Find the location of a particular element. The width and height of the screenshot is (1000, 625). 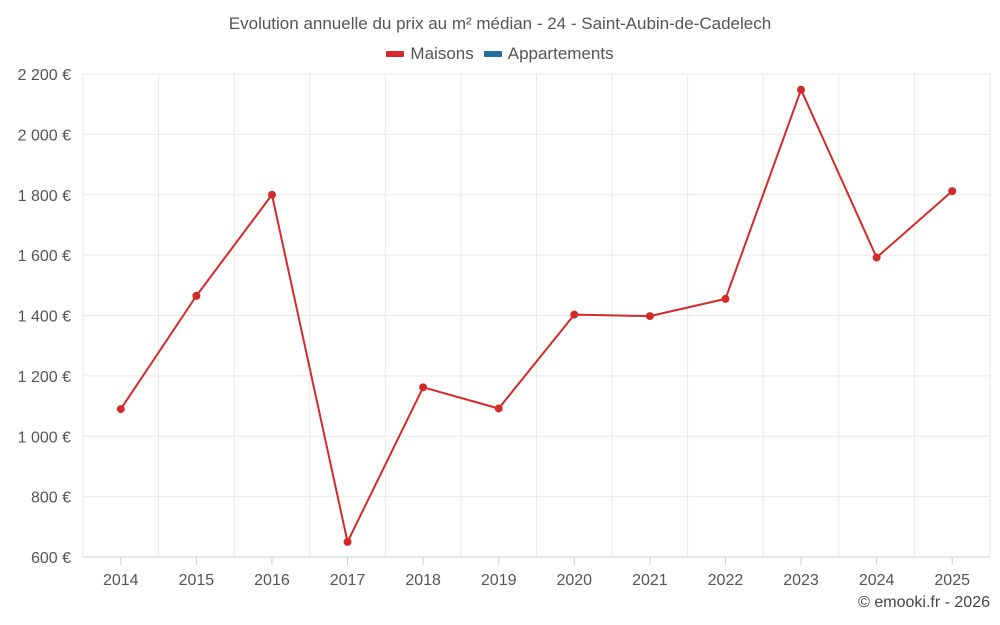

y-tick-label: 2 000 € is located at coordinates (44, 135).